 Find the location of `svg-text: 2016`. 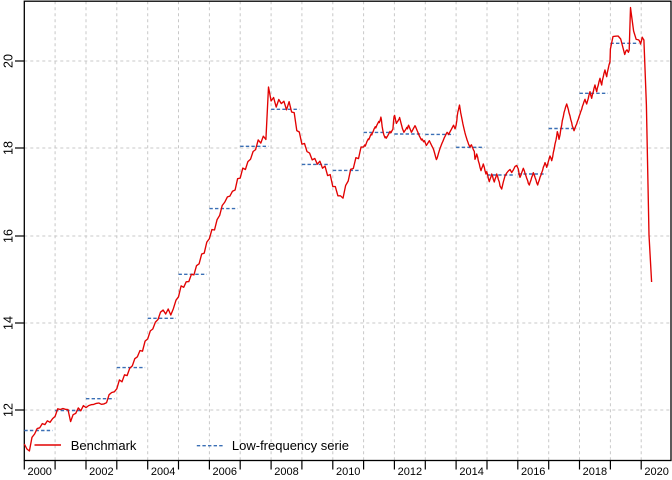

svg-text: 2016 is located at coordinates (533, 472).